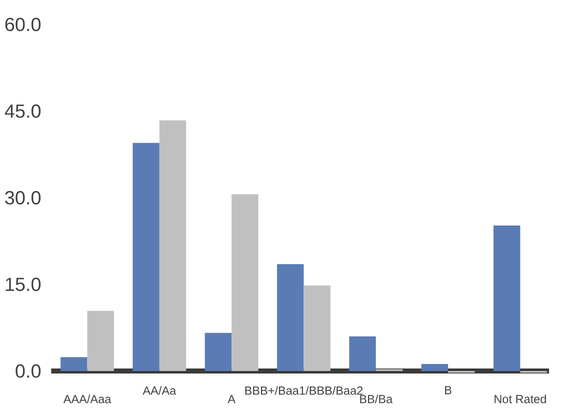 The height and width of the screenshot is (411, 586). I want to click on y-tick-label: 0.0, so click(28, 371).